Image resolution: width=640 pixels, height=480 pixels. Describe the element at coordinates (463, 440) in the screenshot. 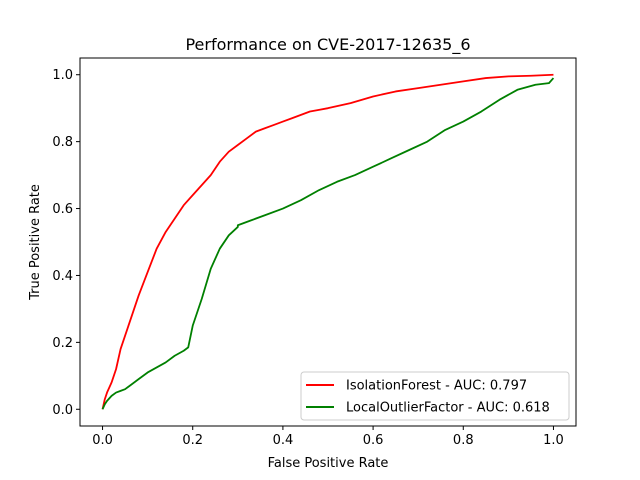

I see `x-tick-label: 0.8` at that location.